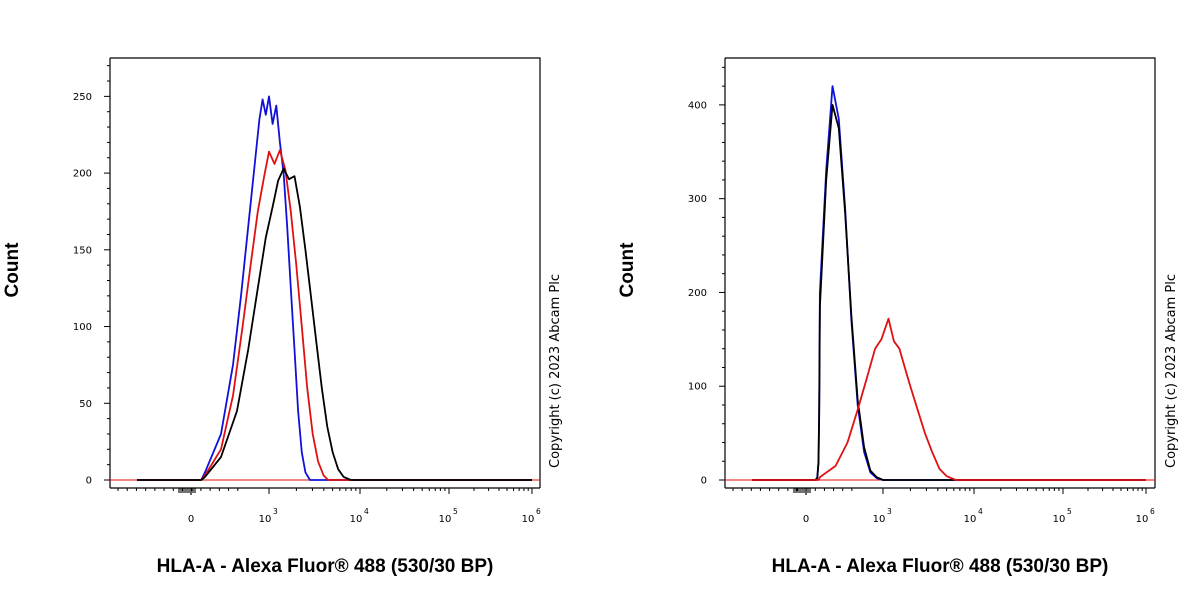 This screenshot has width=1200, height=600. What do you see at coordinates (697, 199) in the screenshot?
I see `y-tick-label: 300` at bounding box center [697, 199].